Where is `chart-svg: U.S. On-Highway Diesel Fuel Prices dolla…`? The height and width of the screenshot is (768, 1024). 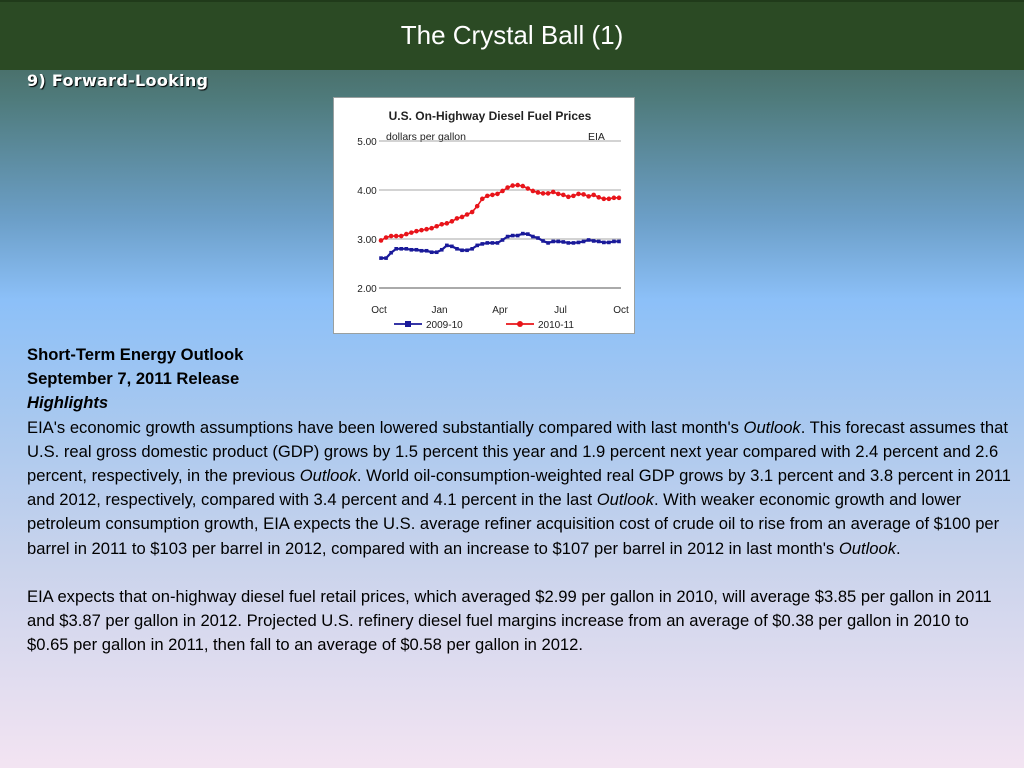
chart-svg: U.S. On-Highway Diesel Fuel Prices dolla… is located at coordinates (493, 220).